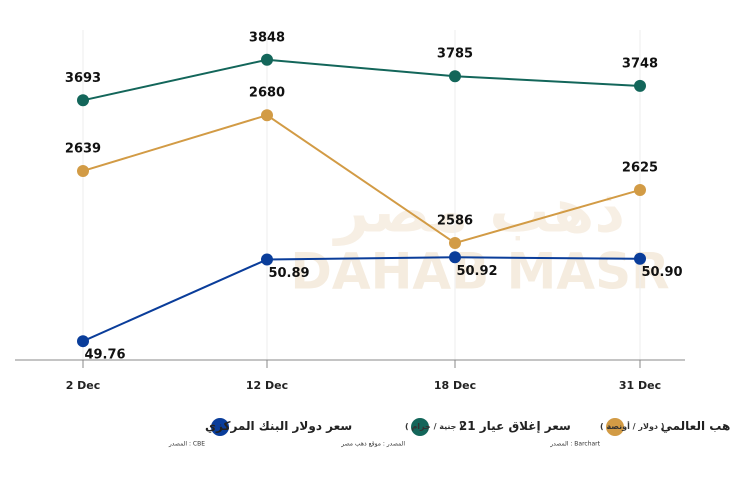 This screenshot has width=730, height=490. What do you see at coordinates (83, 385) in the screenshot?
I see `x-tick-label: 2 Dec` at bounding box center [83, 385].